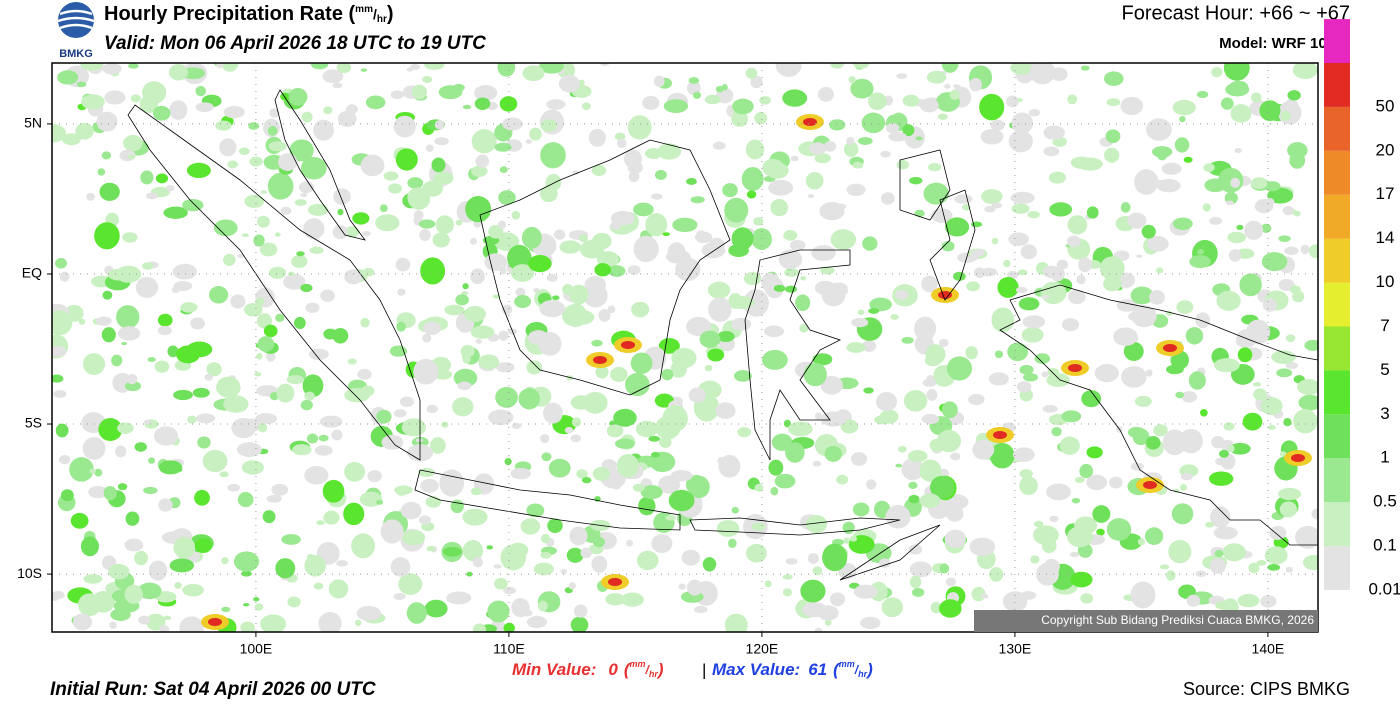 The image size is (1400, 714). I want to click on colorbar-label: 7, so click(1384, 325).